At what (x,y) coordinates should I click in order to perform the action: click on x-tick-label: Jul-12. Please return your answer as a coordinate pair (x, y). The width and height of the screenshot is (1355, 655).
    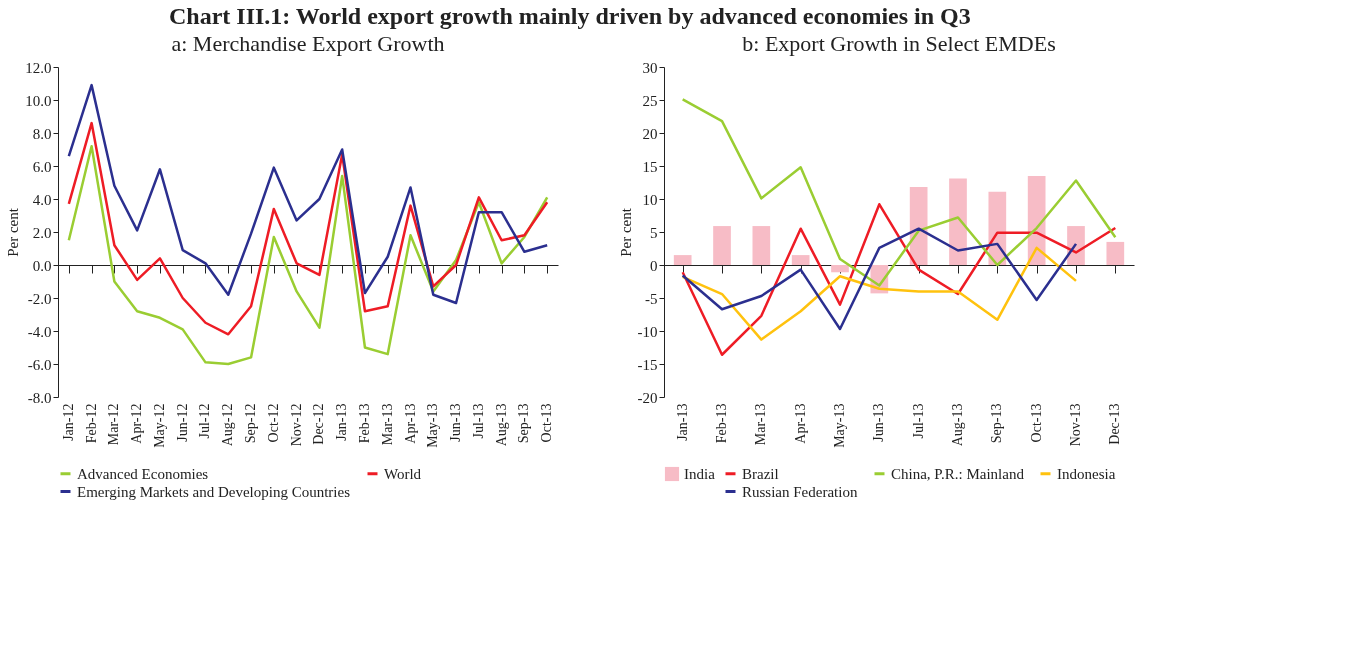
    Looking at the image, I should click on (205, 421).